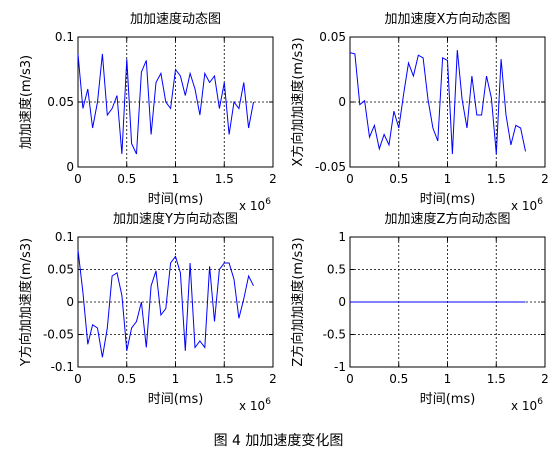 The image size is (557, 459). Describe the element at coordinates (26, 302) in the screenshot. I see `y-axis-label: Y方向加加速度(m/s3)` at that location.